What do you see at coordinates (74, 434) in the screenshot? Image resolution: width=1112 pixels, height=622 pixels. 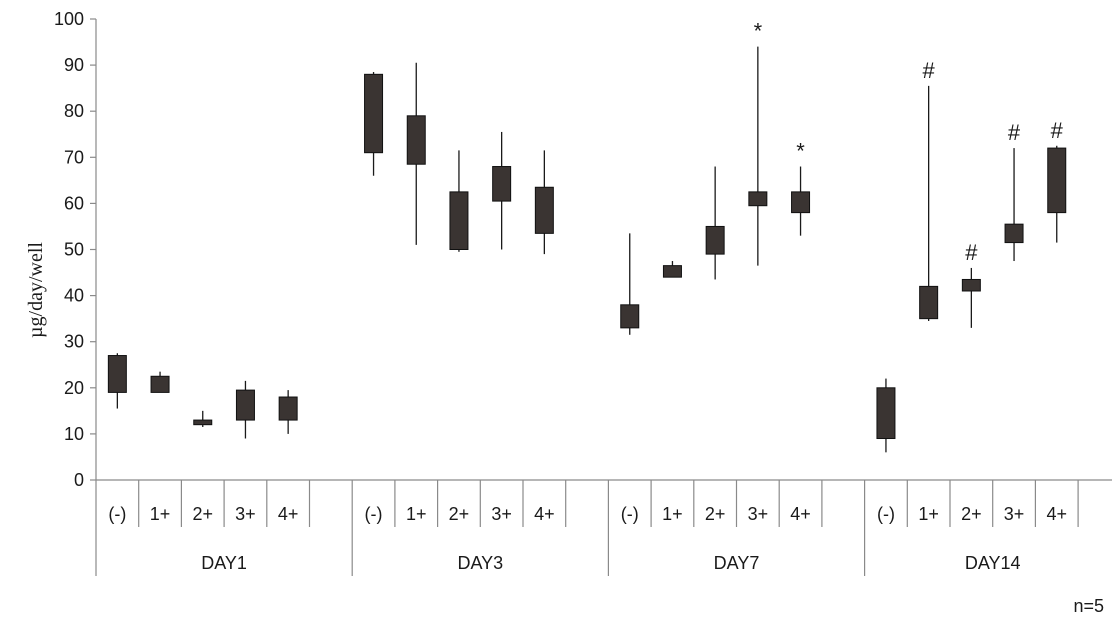 I see `y-tick-label: 10` at bounding box center [74, 434].